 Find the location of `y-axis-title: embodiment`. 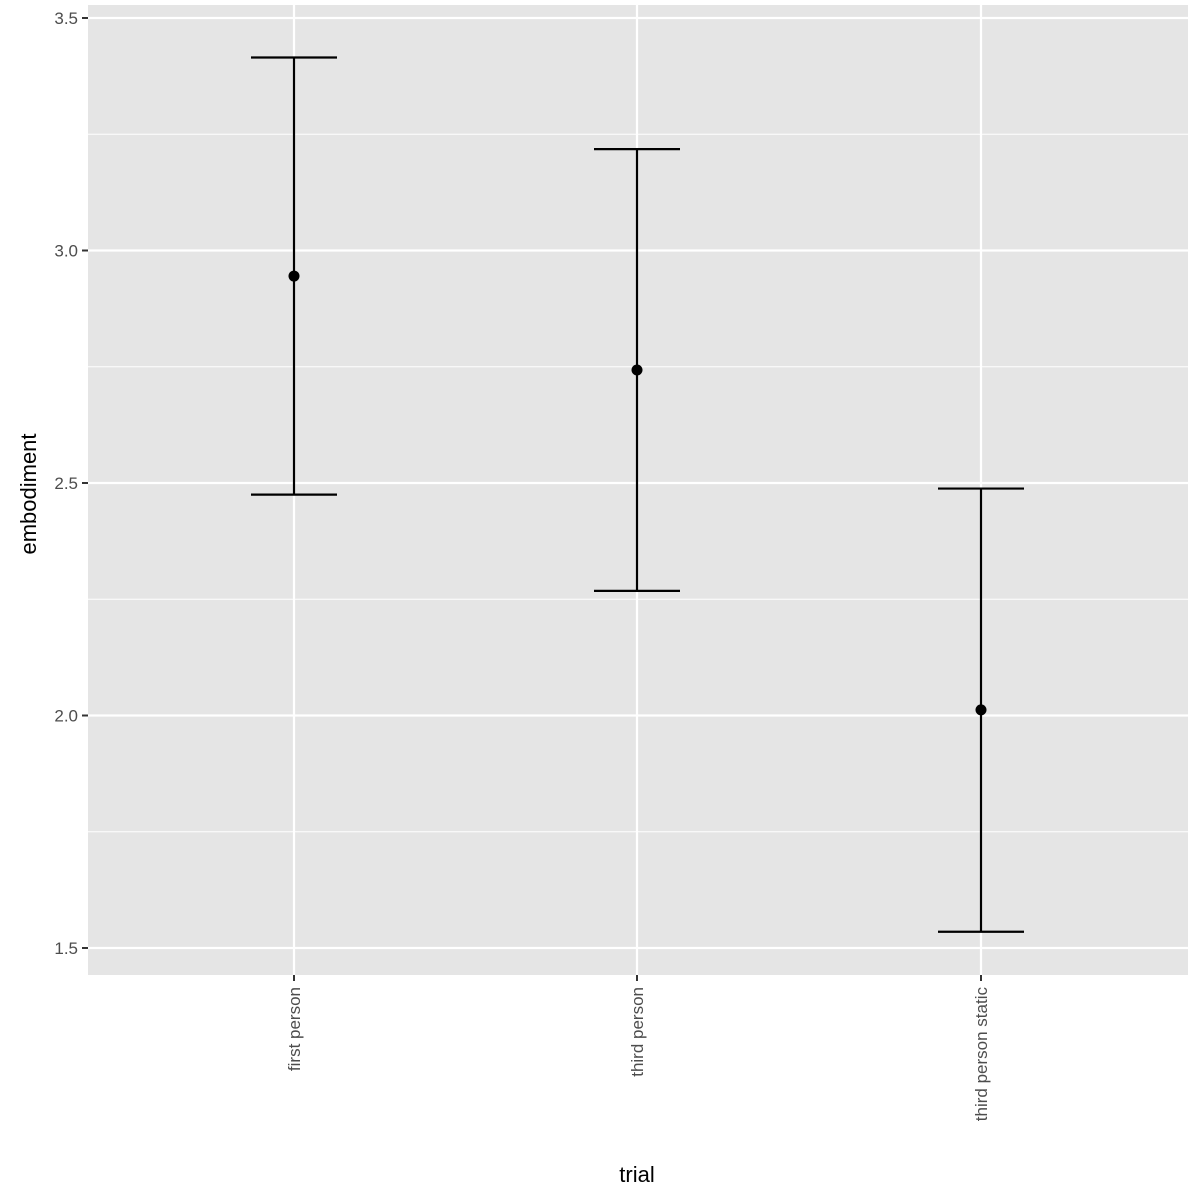

y-axis-title: embodiment is located at coordinates (28, 493).